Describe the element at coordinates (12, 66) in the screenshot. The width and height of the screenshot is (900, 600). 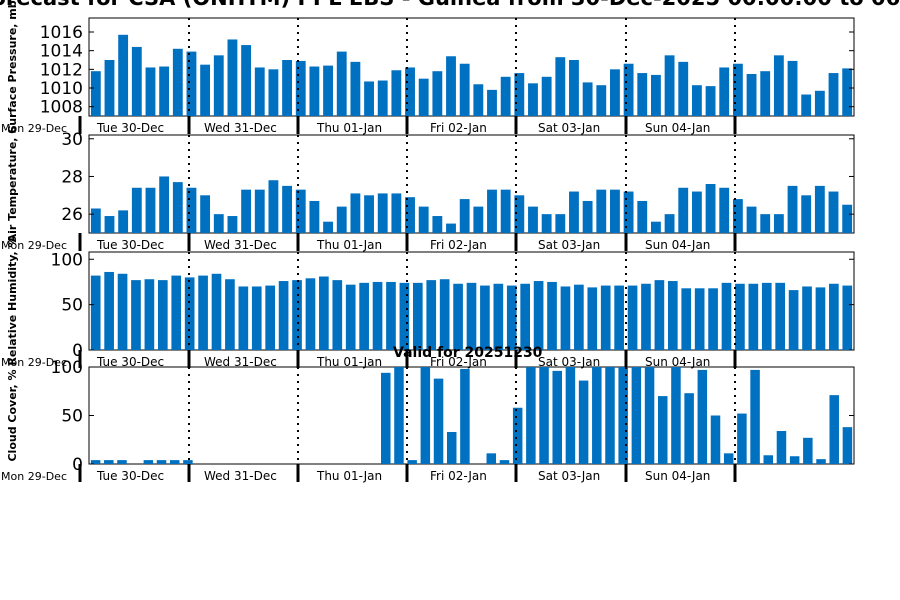
I see `panel-1-ylabel: Surface Pressure, mb` at that location.